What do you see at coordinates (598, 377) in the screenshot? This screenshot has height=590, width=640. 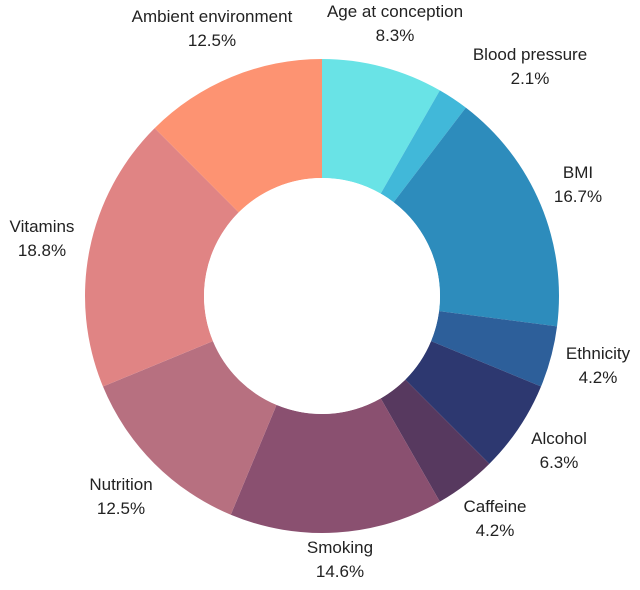 I see `value-label-ethnicity: 4.2%` at bounding box center [598, 377].